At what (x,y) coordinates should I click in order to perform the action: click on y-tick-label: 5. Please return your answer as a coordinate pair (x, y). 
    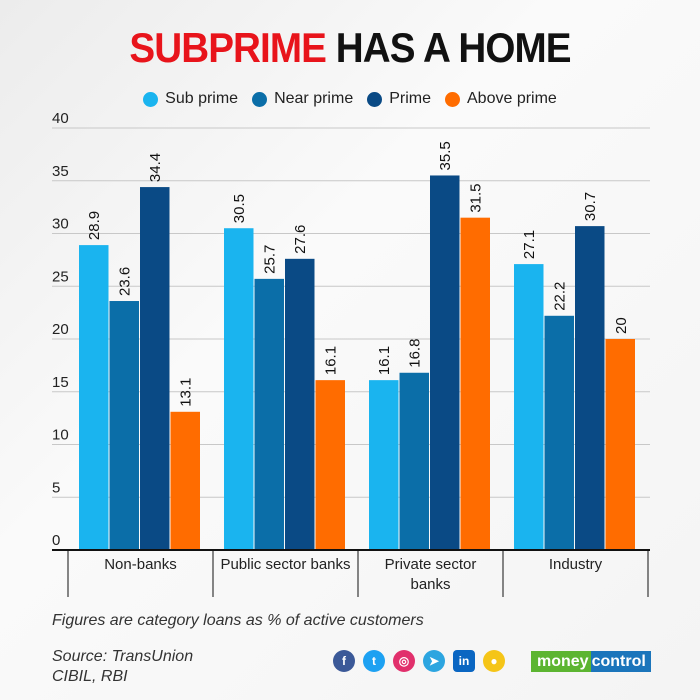
    Looking at the image, I should click on (56, 487).